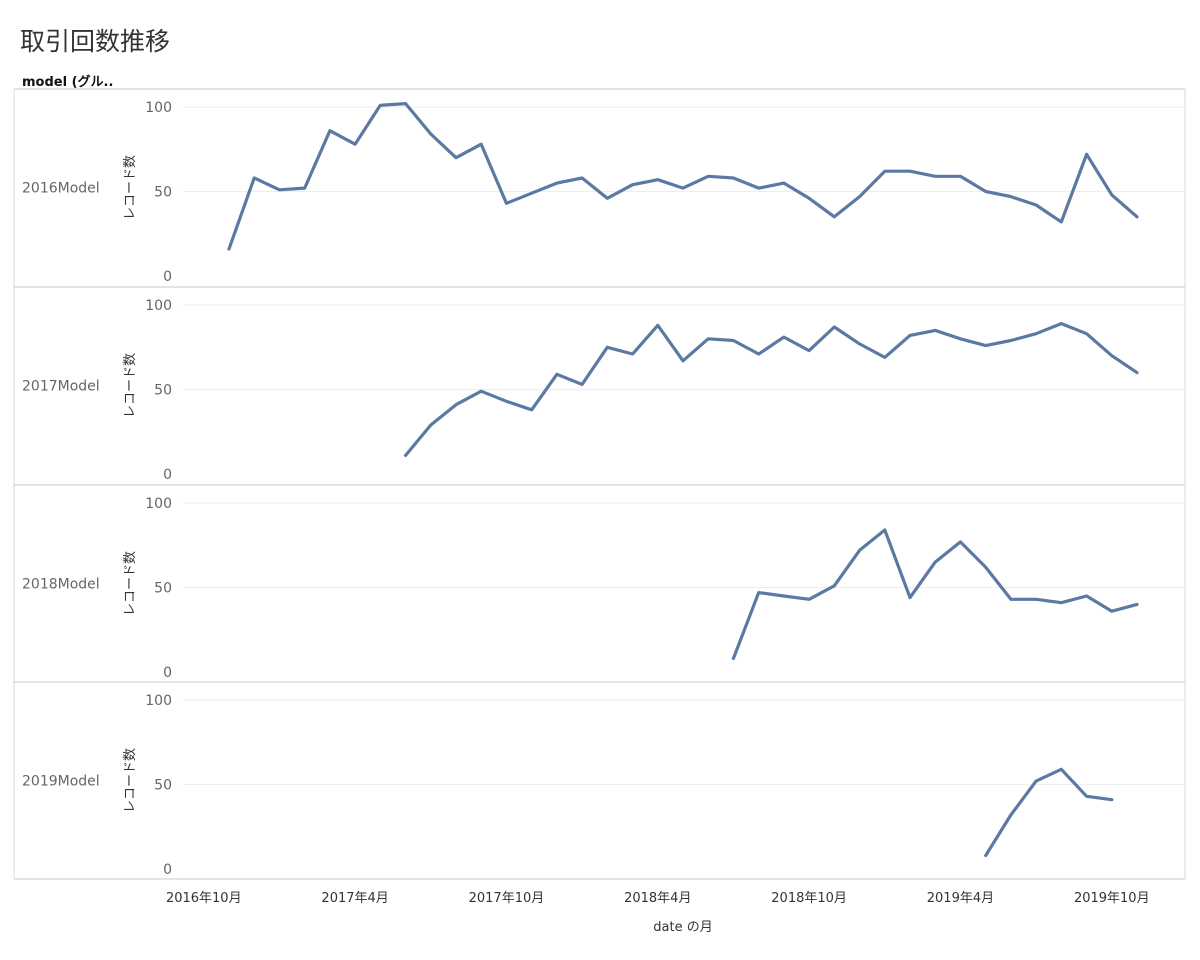 The width and height of the screenshot is (1200, 960). I want to click on row-header-label: model (グル.., so click(68, 82).